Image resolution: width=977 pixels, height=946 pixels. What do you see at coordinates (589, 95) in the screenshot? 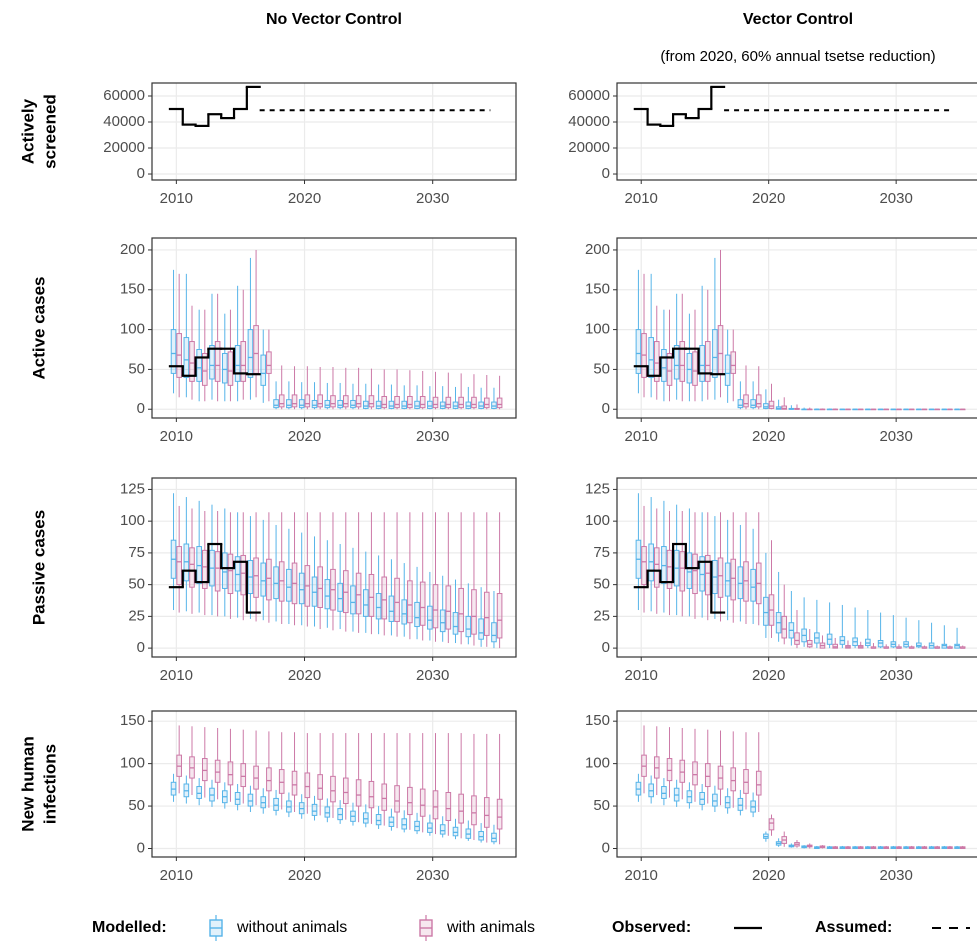
I see `y-tick-label: 60000` at bounding box center [589, 95].